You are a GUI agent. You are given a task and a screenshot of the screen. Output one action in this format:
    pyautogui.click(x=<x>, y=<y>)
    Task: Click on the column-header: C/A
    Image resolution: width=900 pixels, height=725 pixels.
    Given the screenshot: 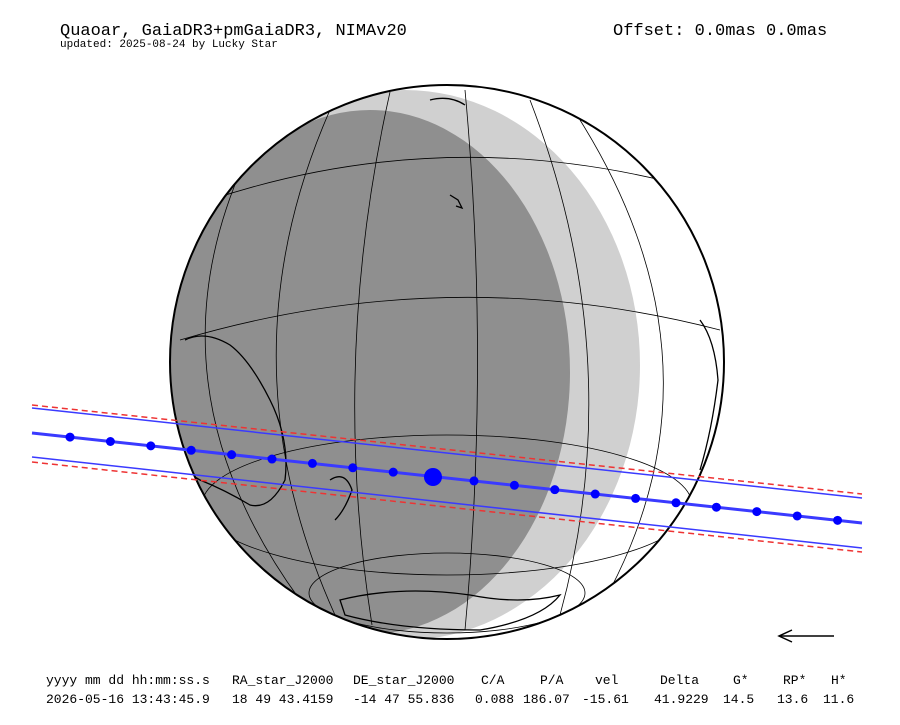 What is the action you would take?
    pyautogui.click(x=493, y=680)
    